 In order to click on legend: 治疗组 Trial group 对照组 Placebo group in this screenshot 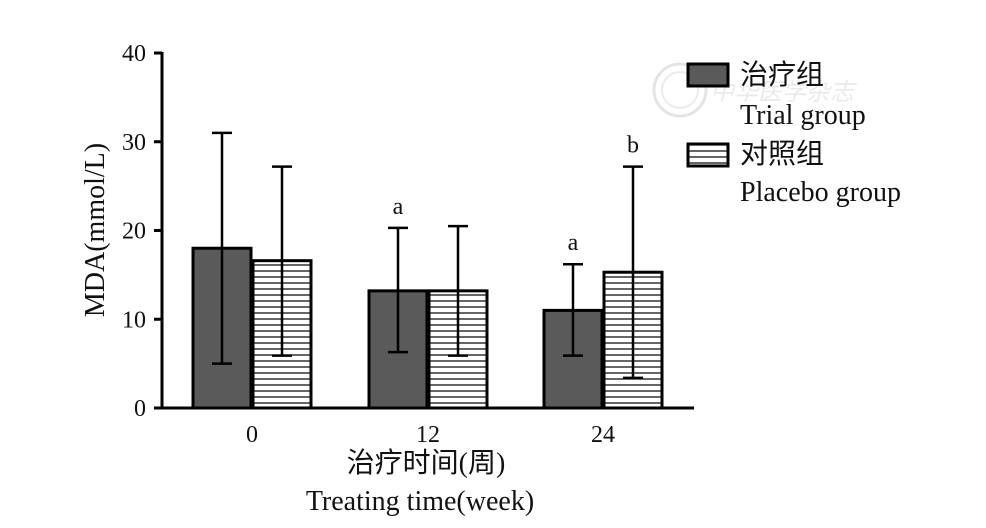, I will do `click(793, 133)`.